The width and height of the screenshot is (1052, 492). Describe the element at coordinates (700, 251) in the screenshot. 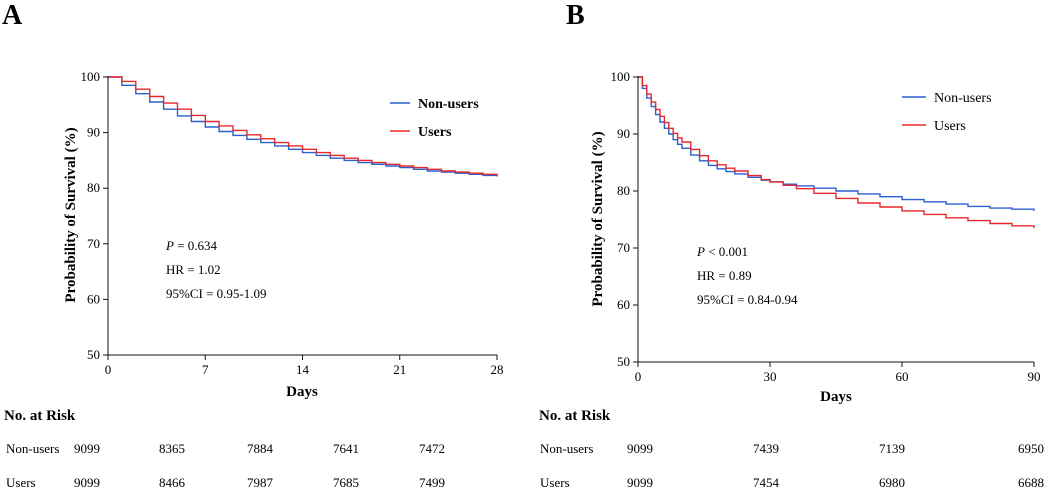

I see `panel-b-p-prefix: P` at that location.